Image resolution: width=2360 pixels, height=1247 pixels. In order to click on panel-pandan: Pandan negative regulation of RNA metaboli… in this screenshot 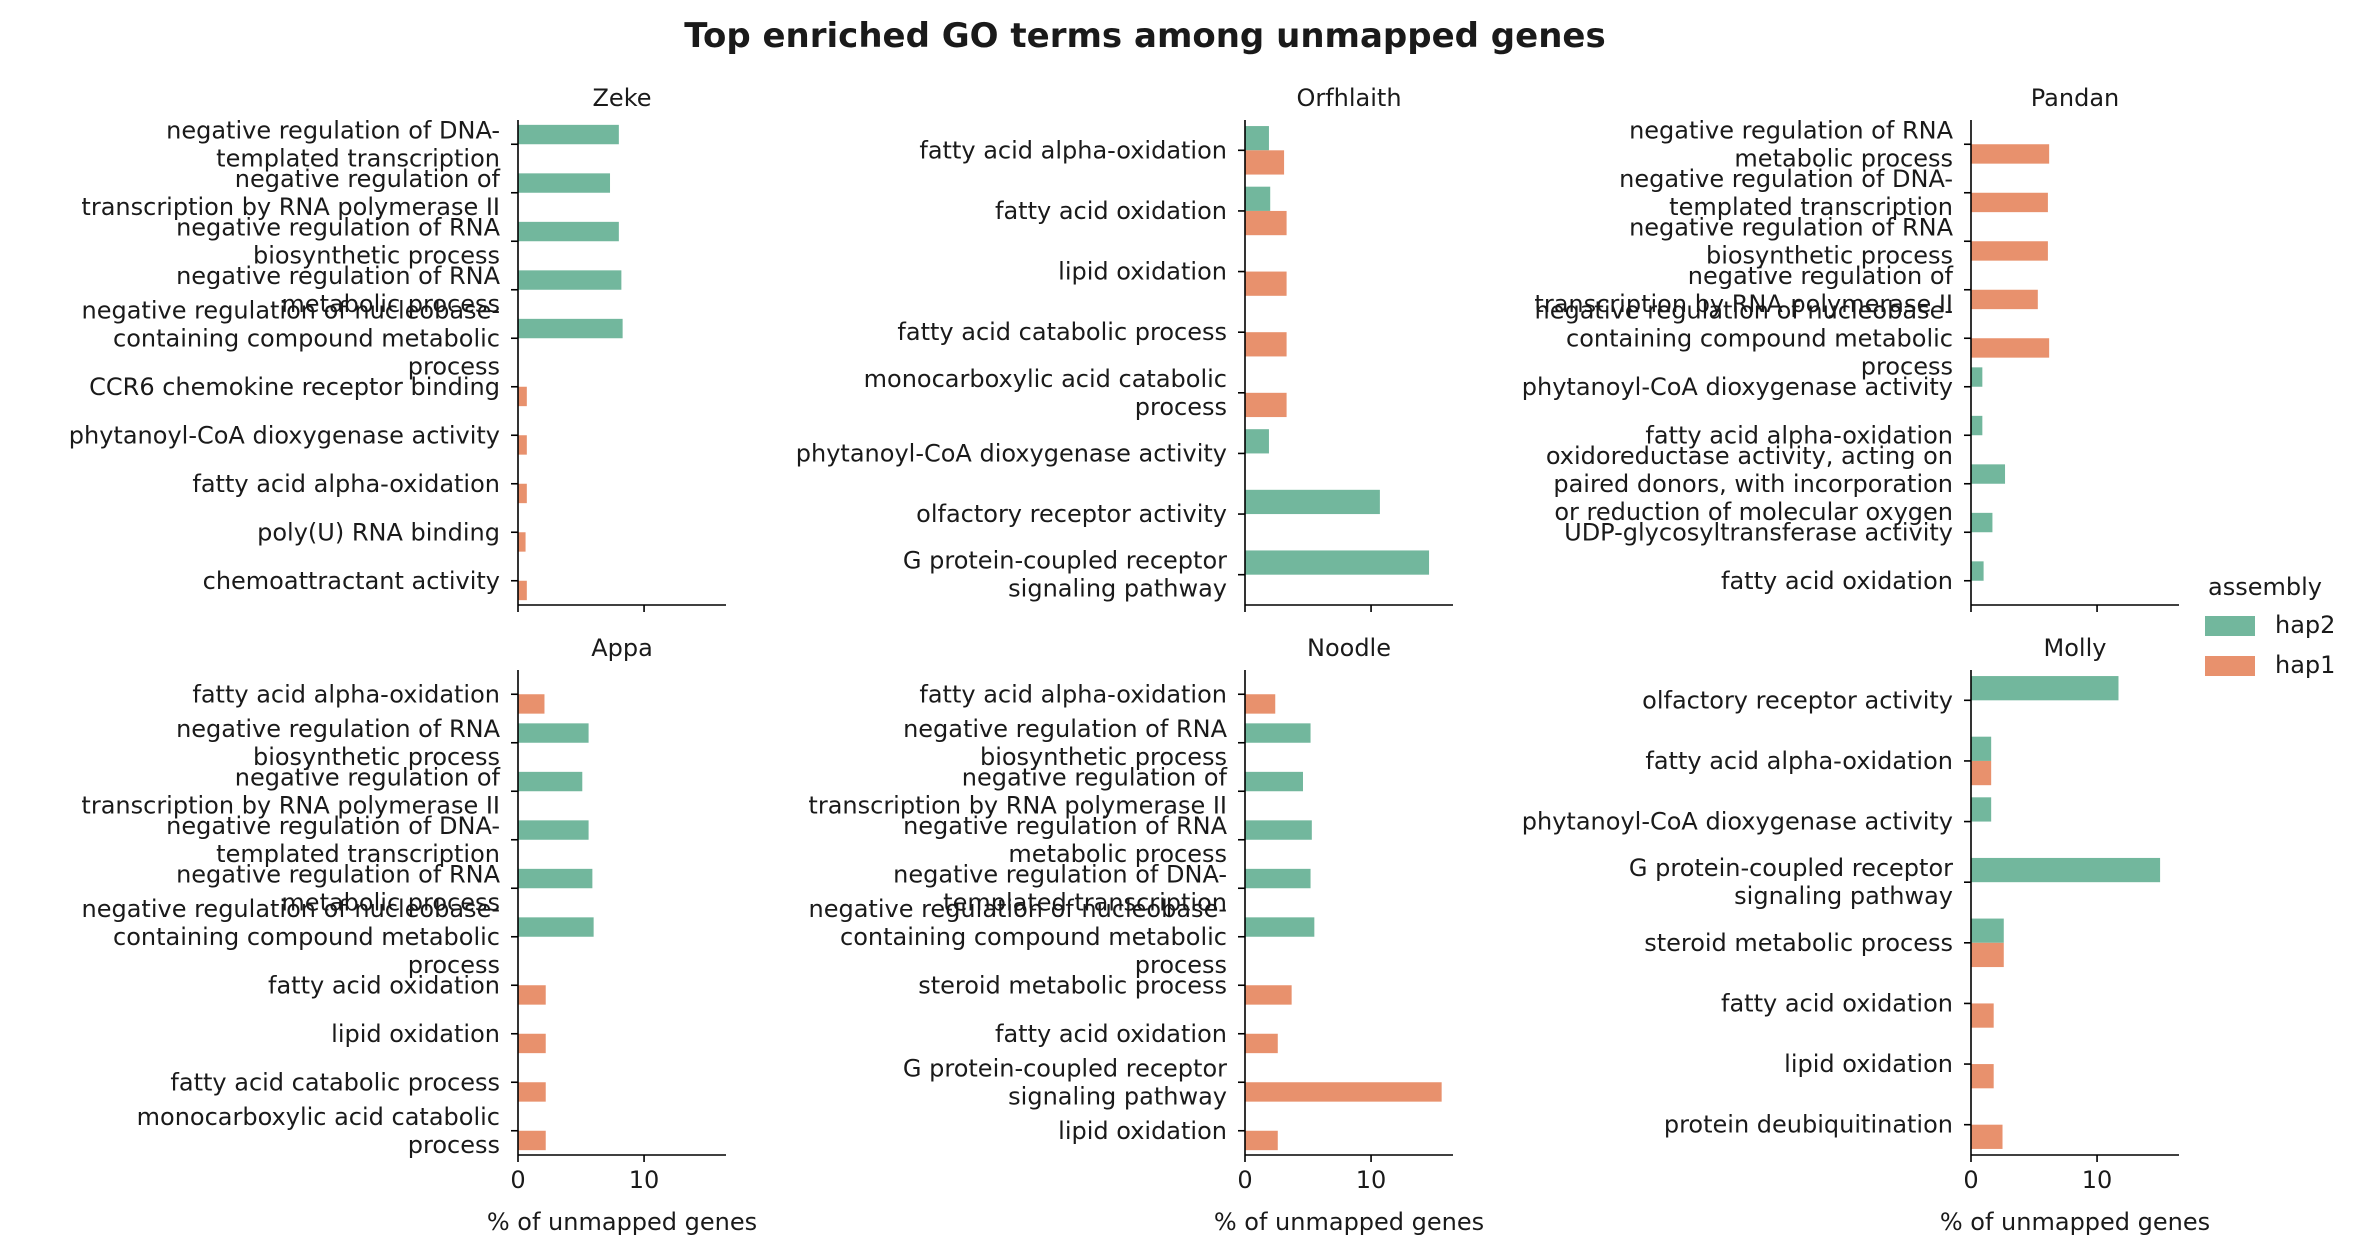, I will do `click(1850, 348)`.